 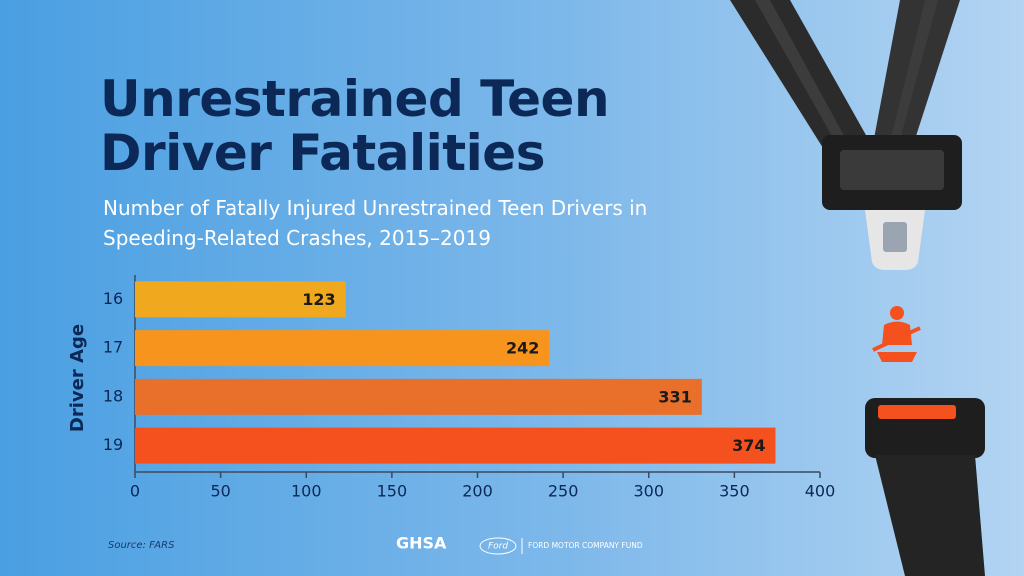 What do you see at coordinates (648, 491) in the screenshot?
I see `x-tick-label: 300` at bounding box center [648, 491].